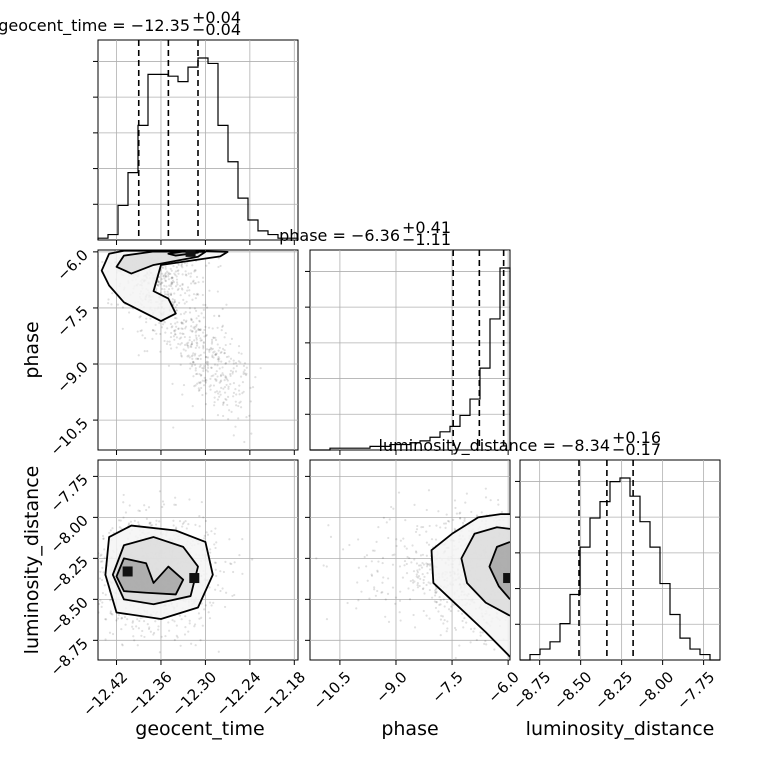  What do you see at coordinates (150, 694) in the screenshot?
I see `x-tick-label: −12.36` at bounding box center [150, 694].